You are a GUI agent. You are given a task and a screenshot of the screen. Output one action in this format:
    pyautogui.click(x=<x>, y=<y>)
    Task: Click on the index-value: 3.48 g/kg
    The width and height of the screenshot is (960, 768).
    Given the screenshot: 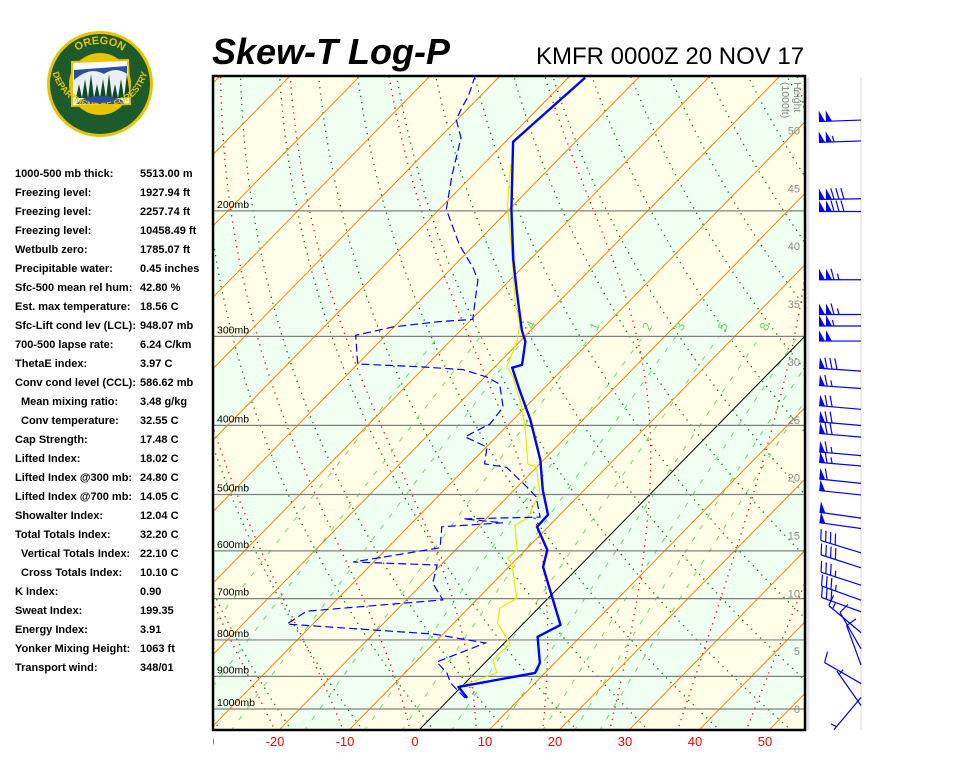 What is the action you would take?
    pyautogui.click(x=164, y=402)
    